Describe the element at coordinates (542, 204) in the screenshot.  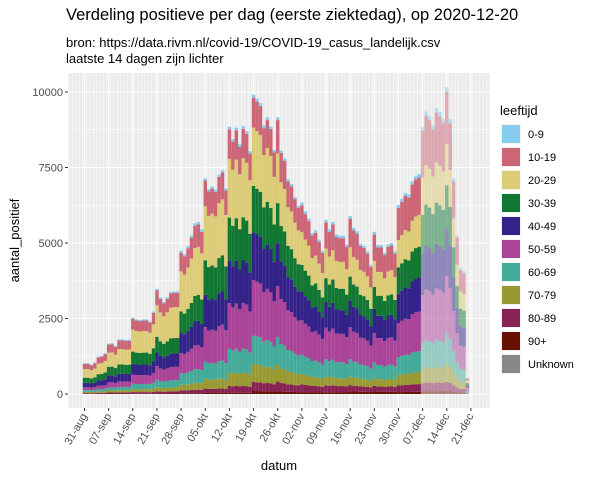
I see `legend-label: 30-39` at that location.